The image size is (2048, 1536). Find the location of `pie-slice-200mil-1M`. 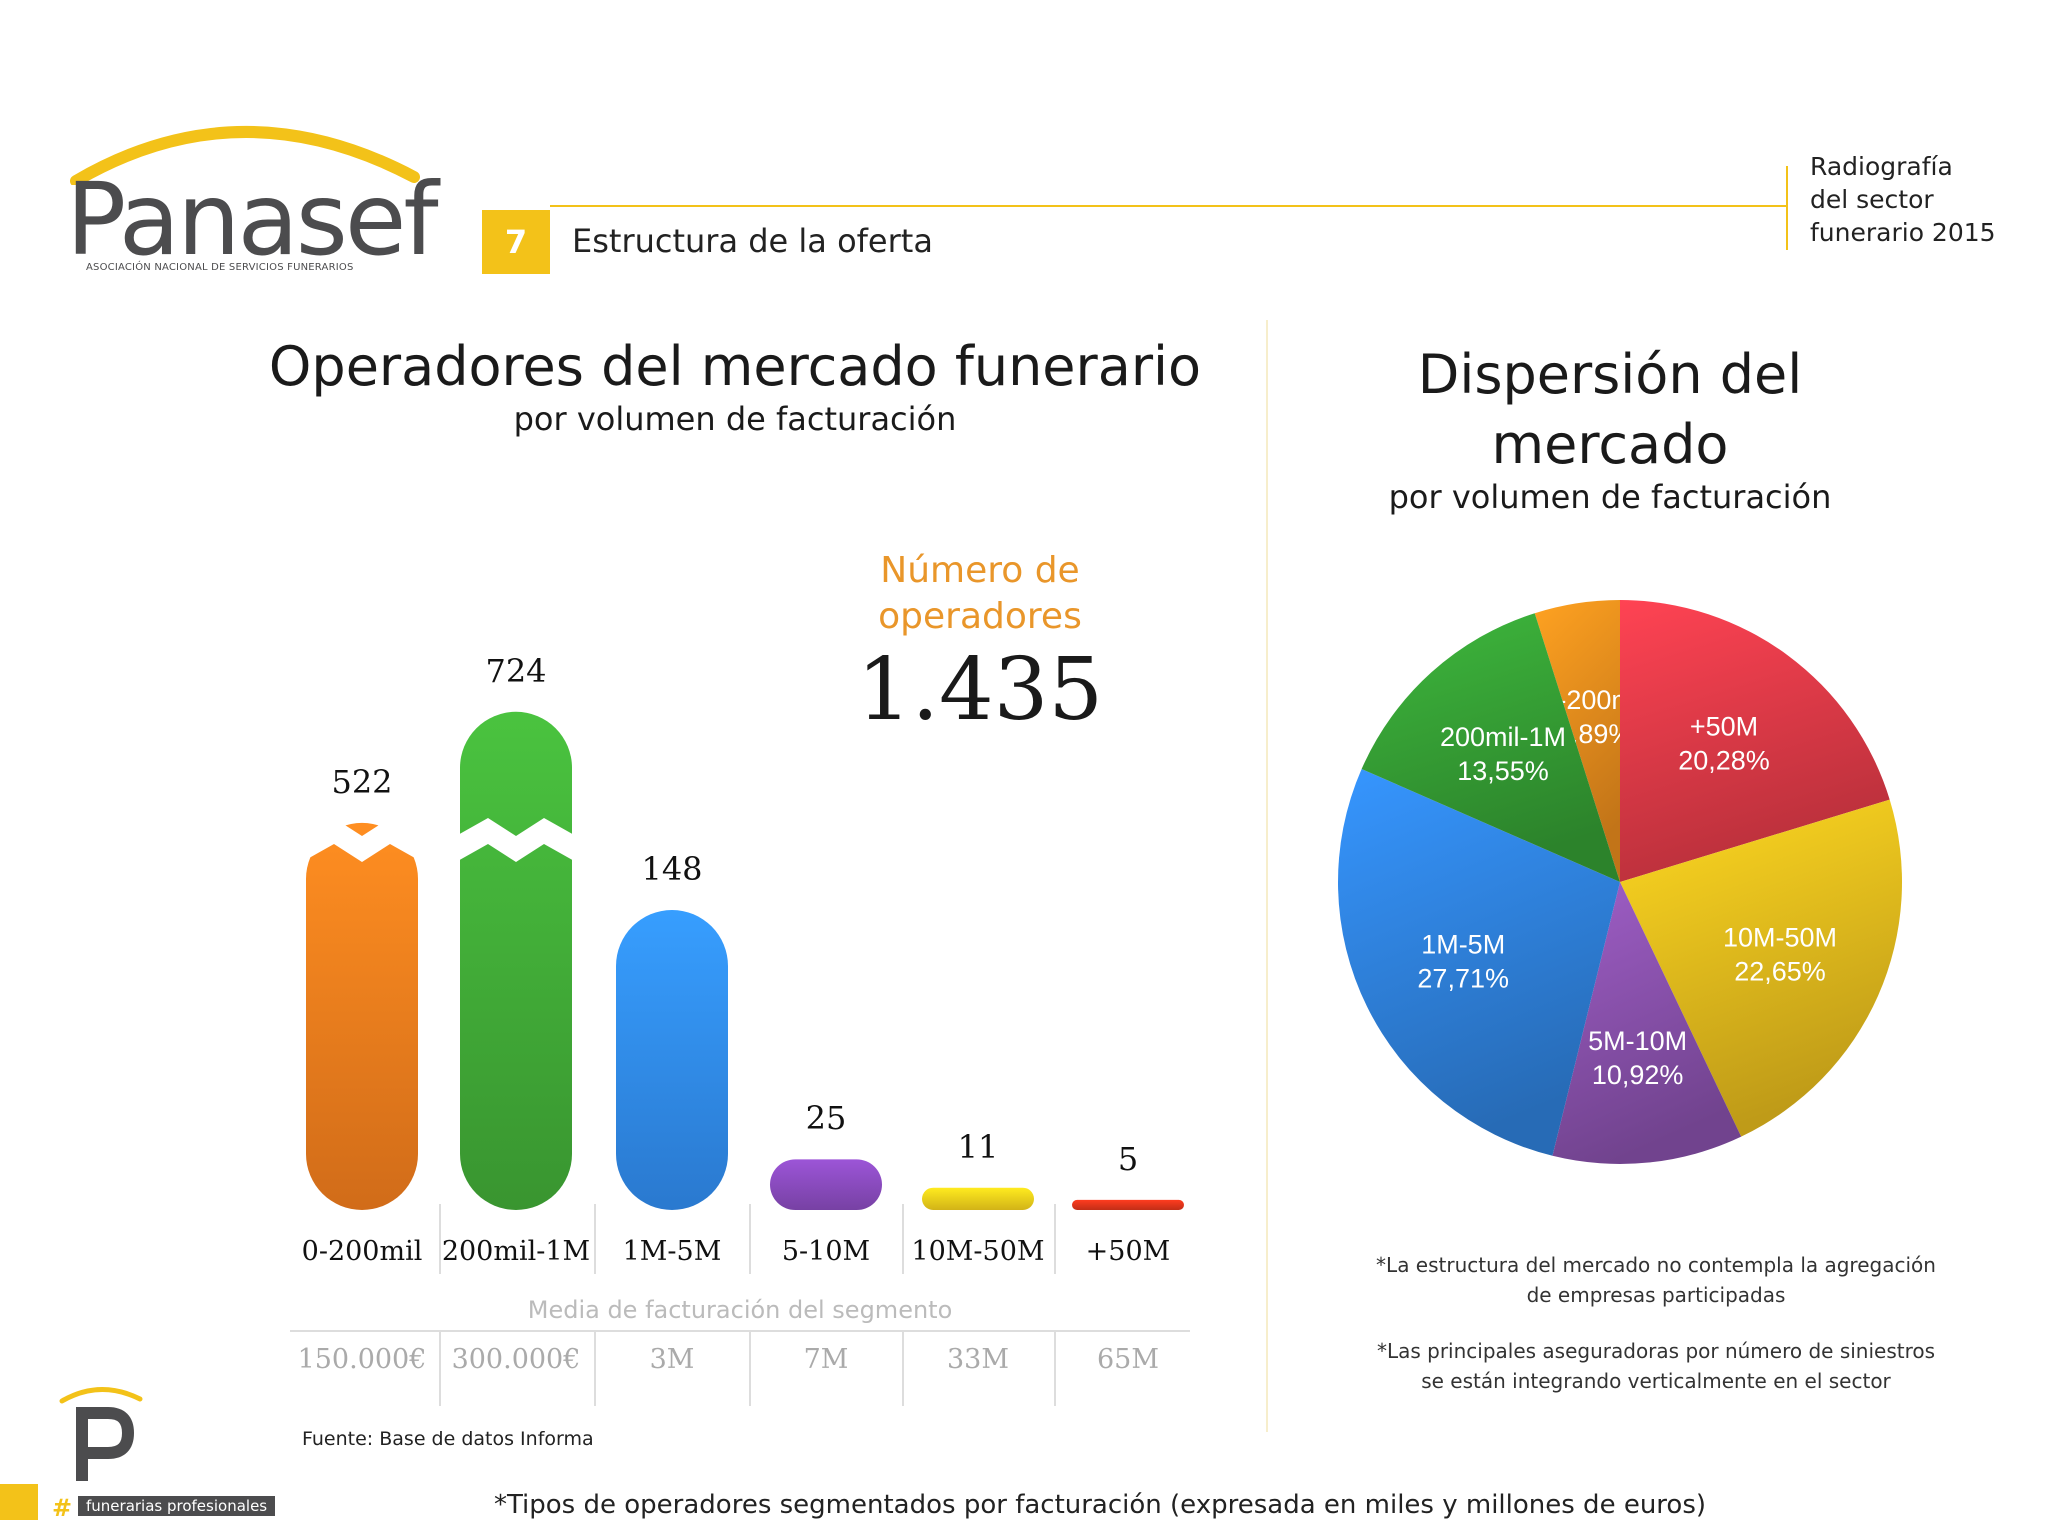

pie-slice-200mil-1M is located at coordinates (1490, 747).